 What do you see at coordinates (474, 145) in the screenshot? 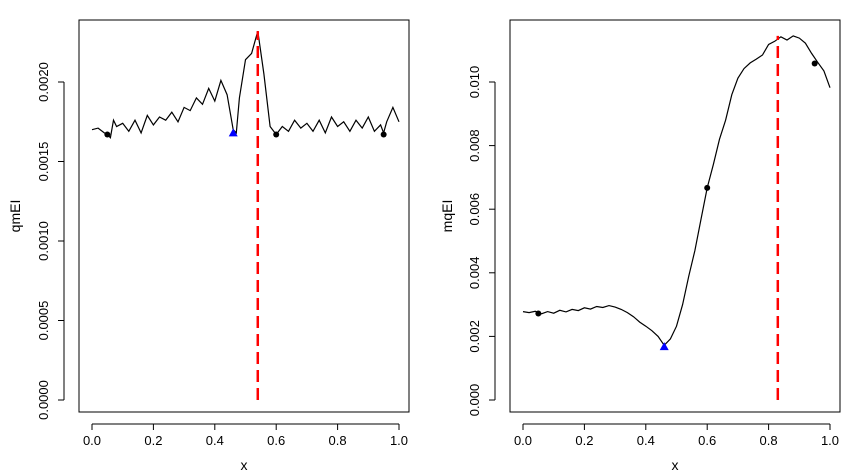
I see `y-tick-label: 0.008` at bounding box center [474, 145].